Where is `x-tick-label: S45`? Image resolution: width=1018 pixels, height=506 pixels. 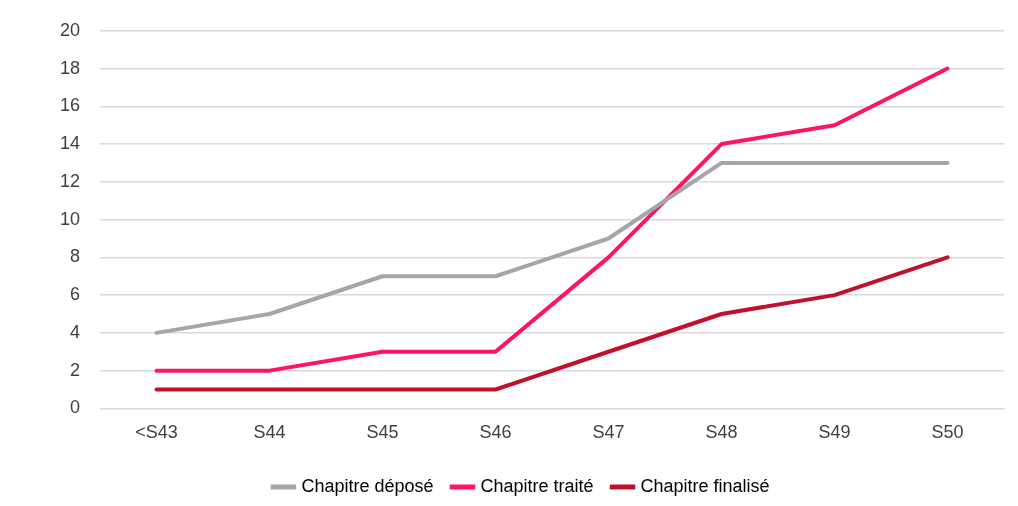 x-tick-label: S45 is located at coordinates (382, 432).